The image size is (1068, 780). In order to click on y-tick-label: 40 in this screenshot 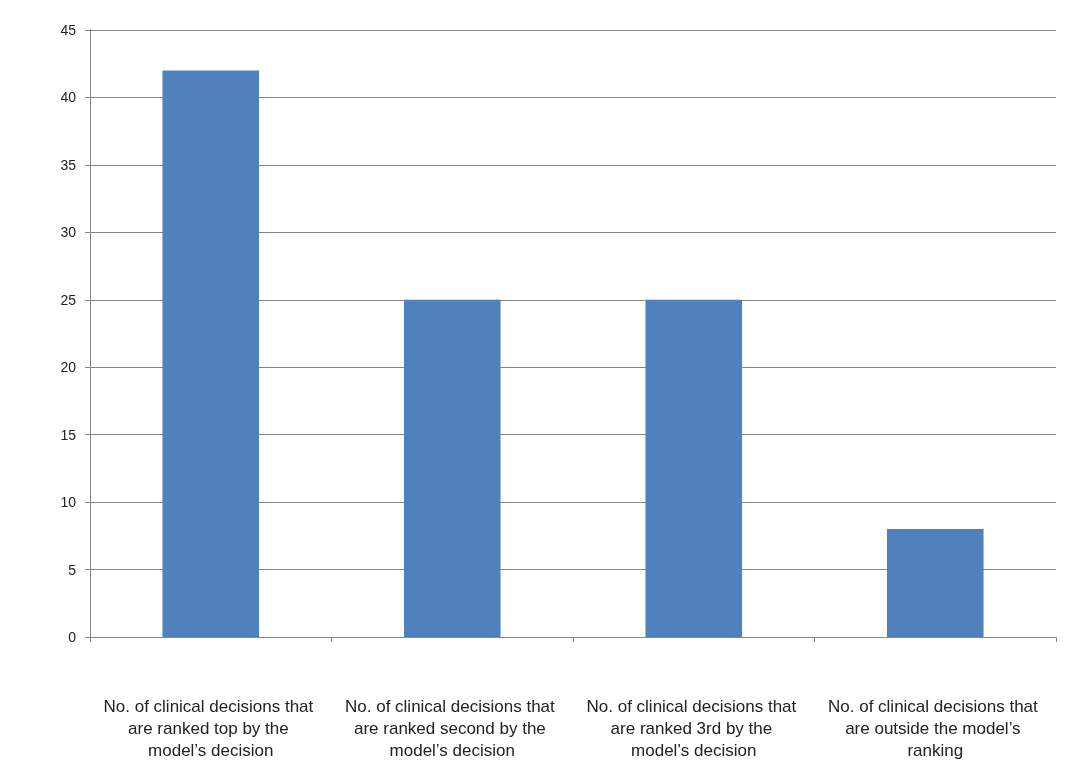, I will do `click(68, 97)`.